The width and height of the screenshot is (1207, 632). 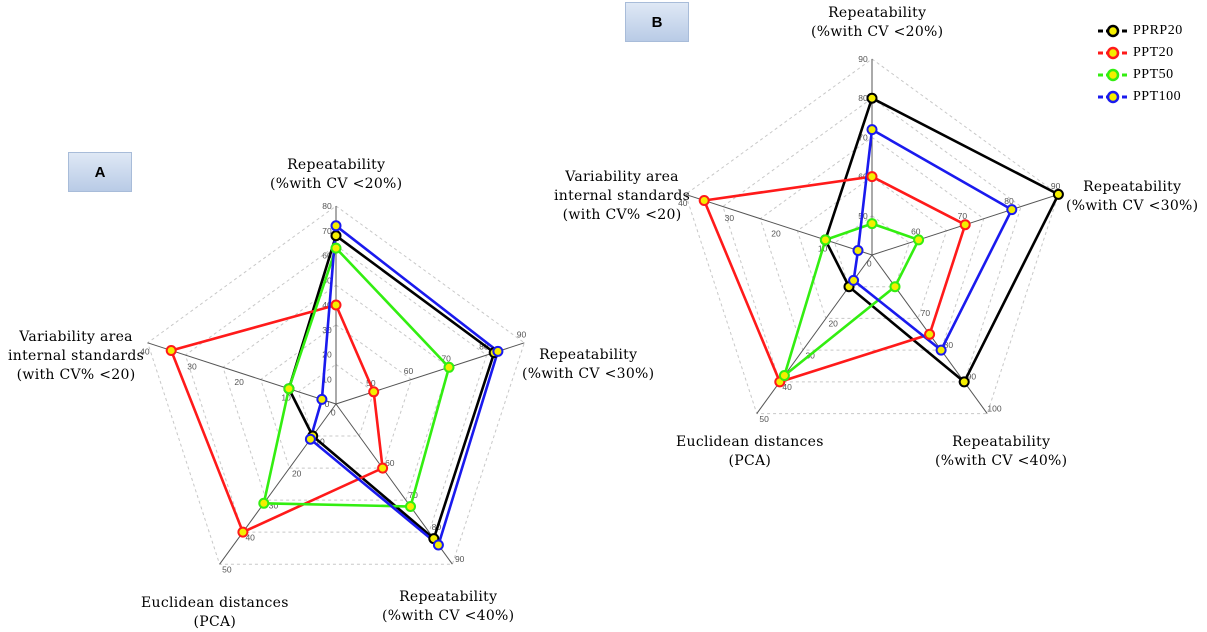 What do you see at coordinates (215, 613) in the screenshot?
I see `axis-title-a-3: Euclidean distances (PCA)` at bounding box center [215, 613].